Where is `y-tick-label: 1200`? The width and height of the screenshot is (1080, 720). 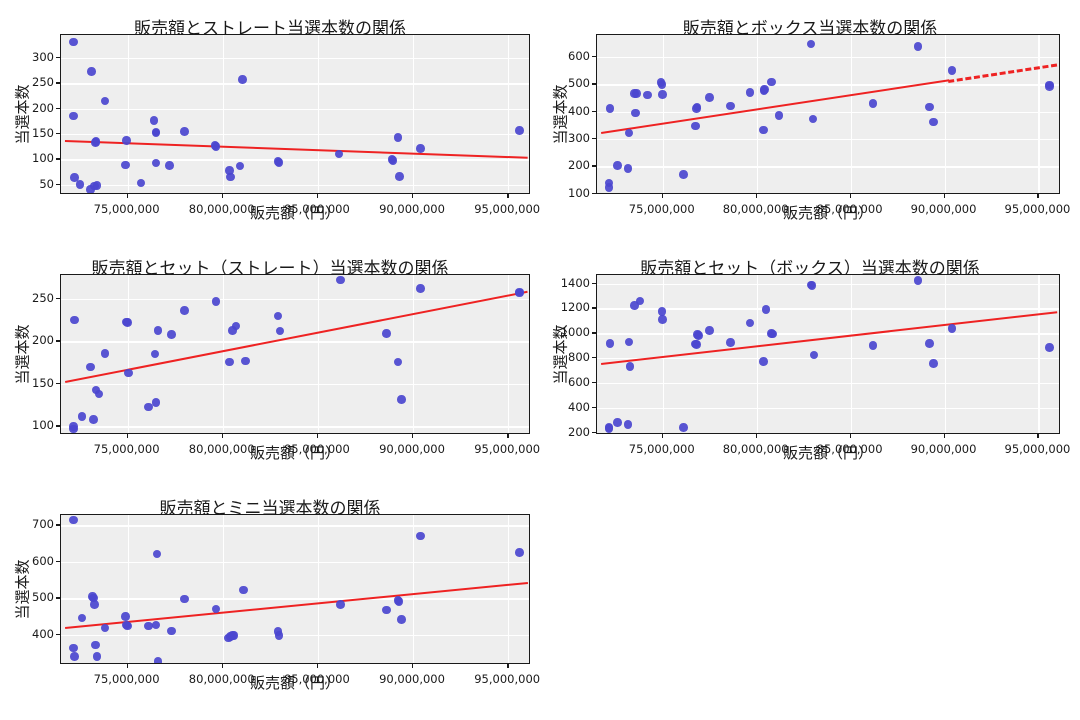 y-tick-label: 1200 is located at coordinates (575, 307).